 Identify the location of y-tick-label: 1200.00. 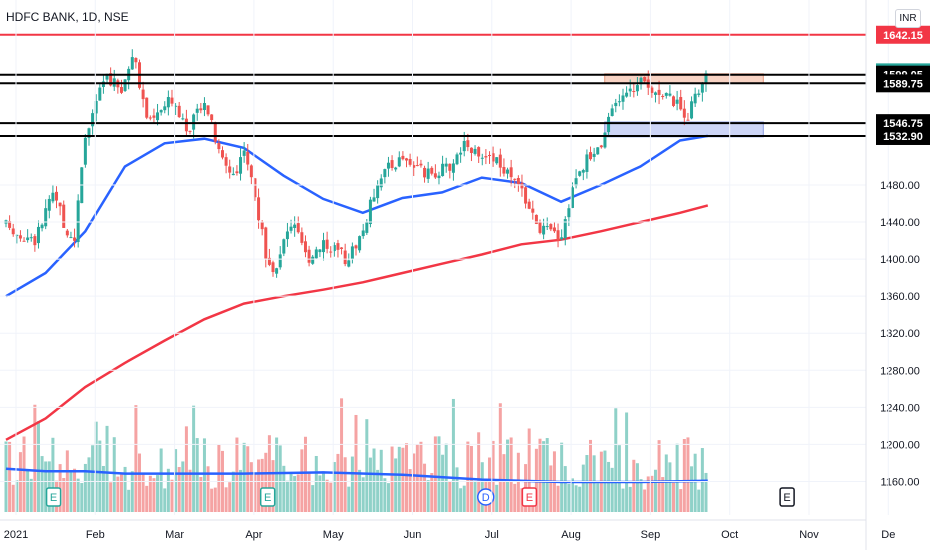
(900, 445).